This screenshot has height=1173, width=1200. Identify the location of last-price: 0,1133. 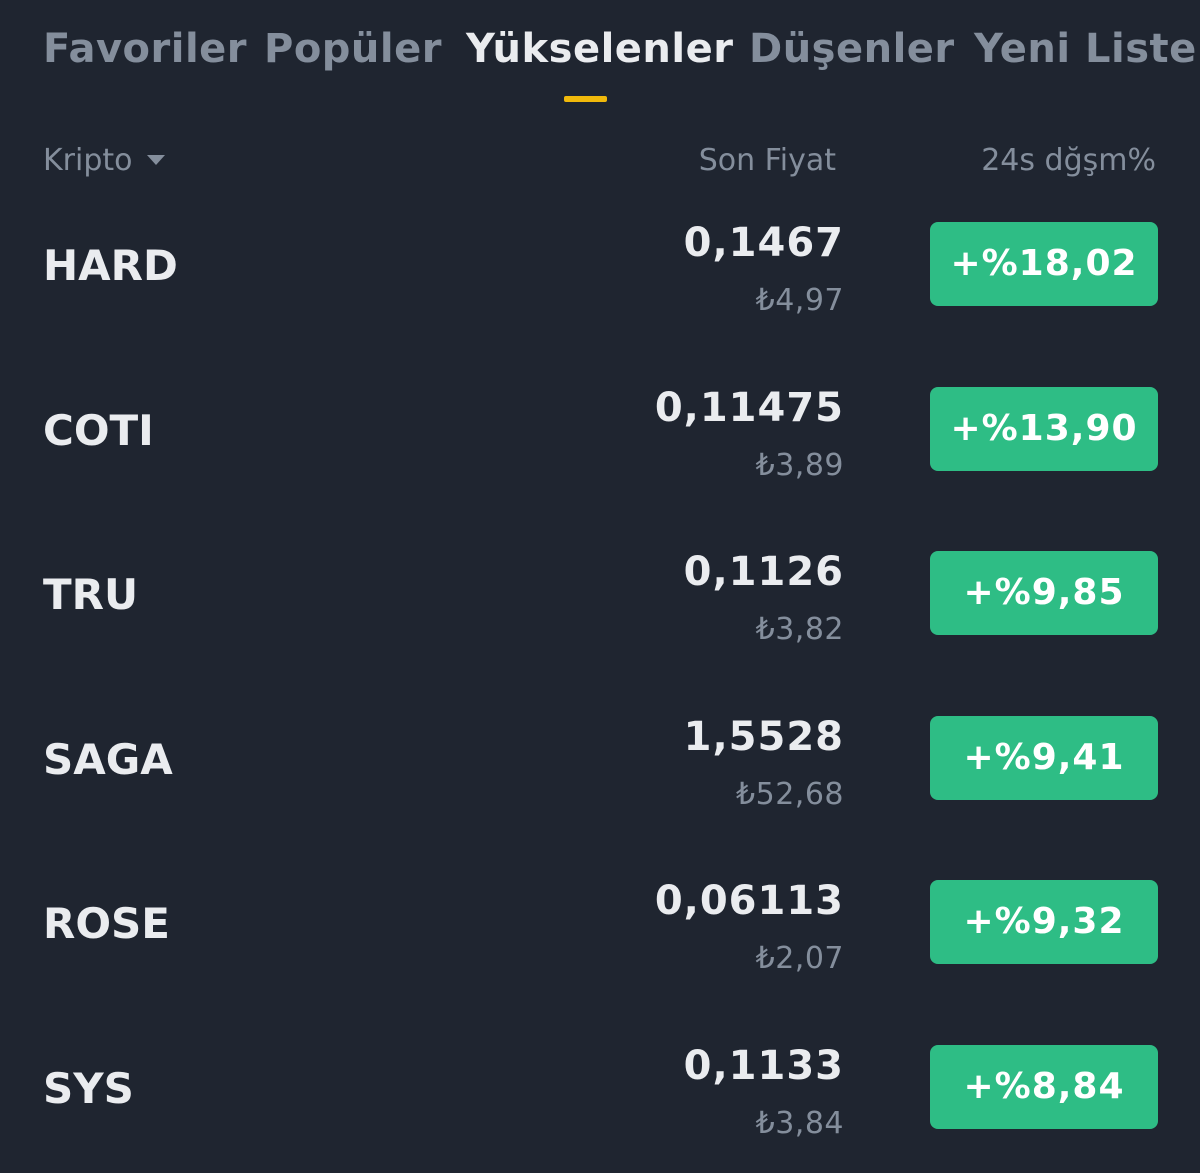
(763, 1065).